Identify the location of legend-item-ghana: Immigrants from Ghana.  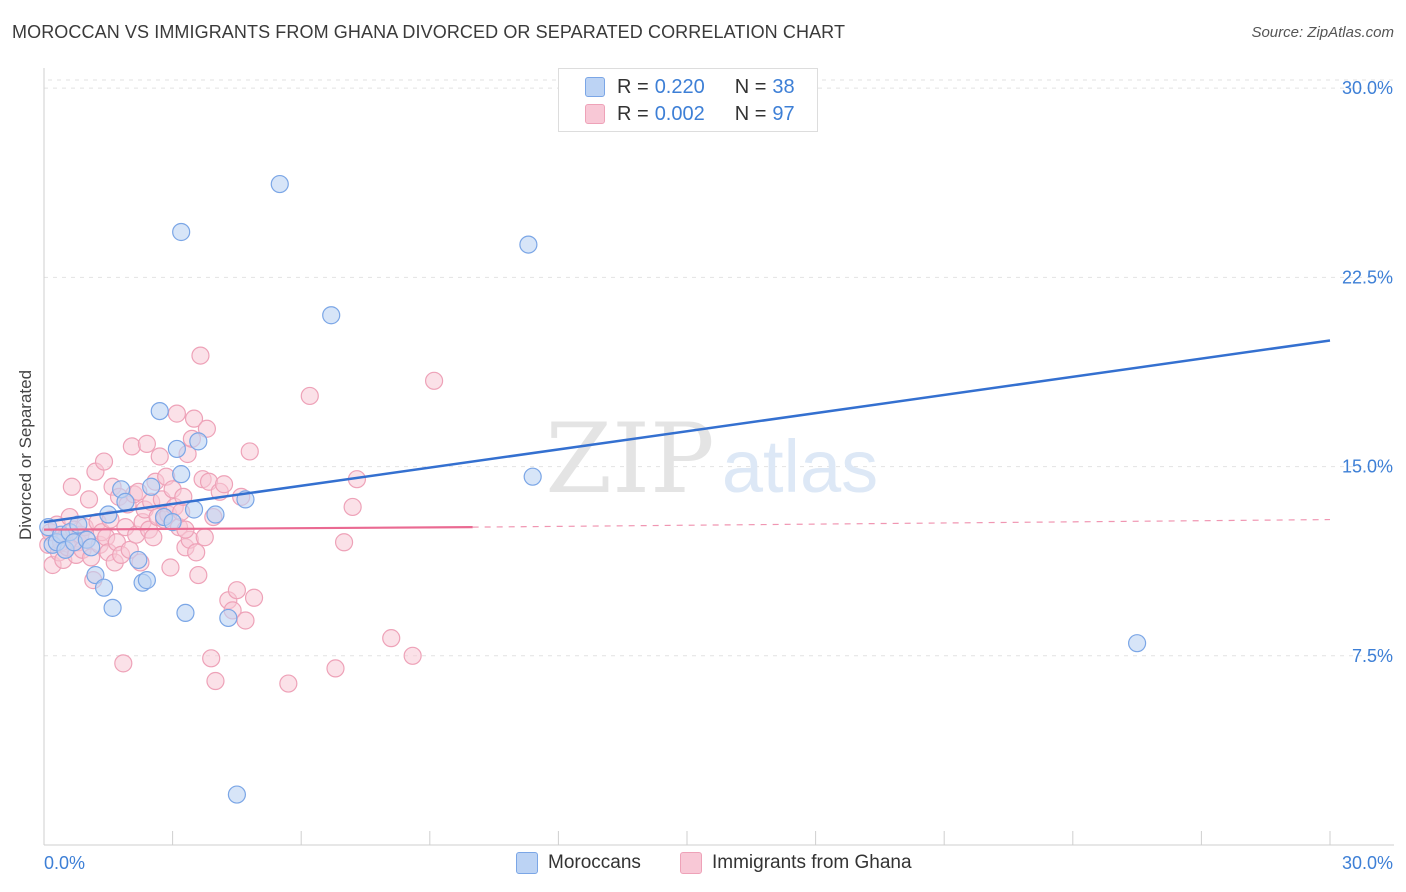
(796, 863).